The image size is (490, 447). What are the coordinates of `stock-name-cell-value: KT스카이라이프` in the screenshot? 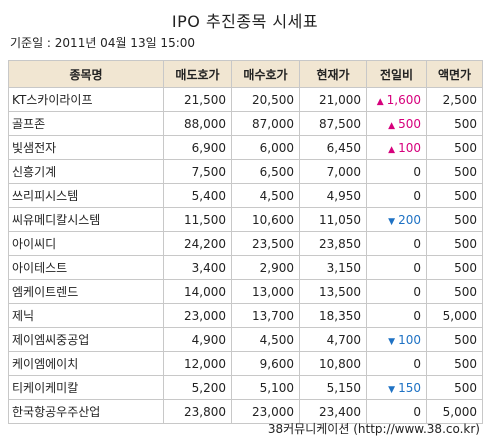 It's located at (52, 100).